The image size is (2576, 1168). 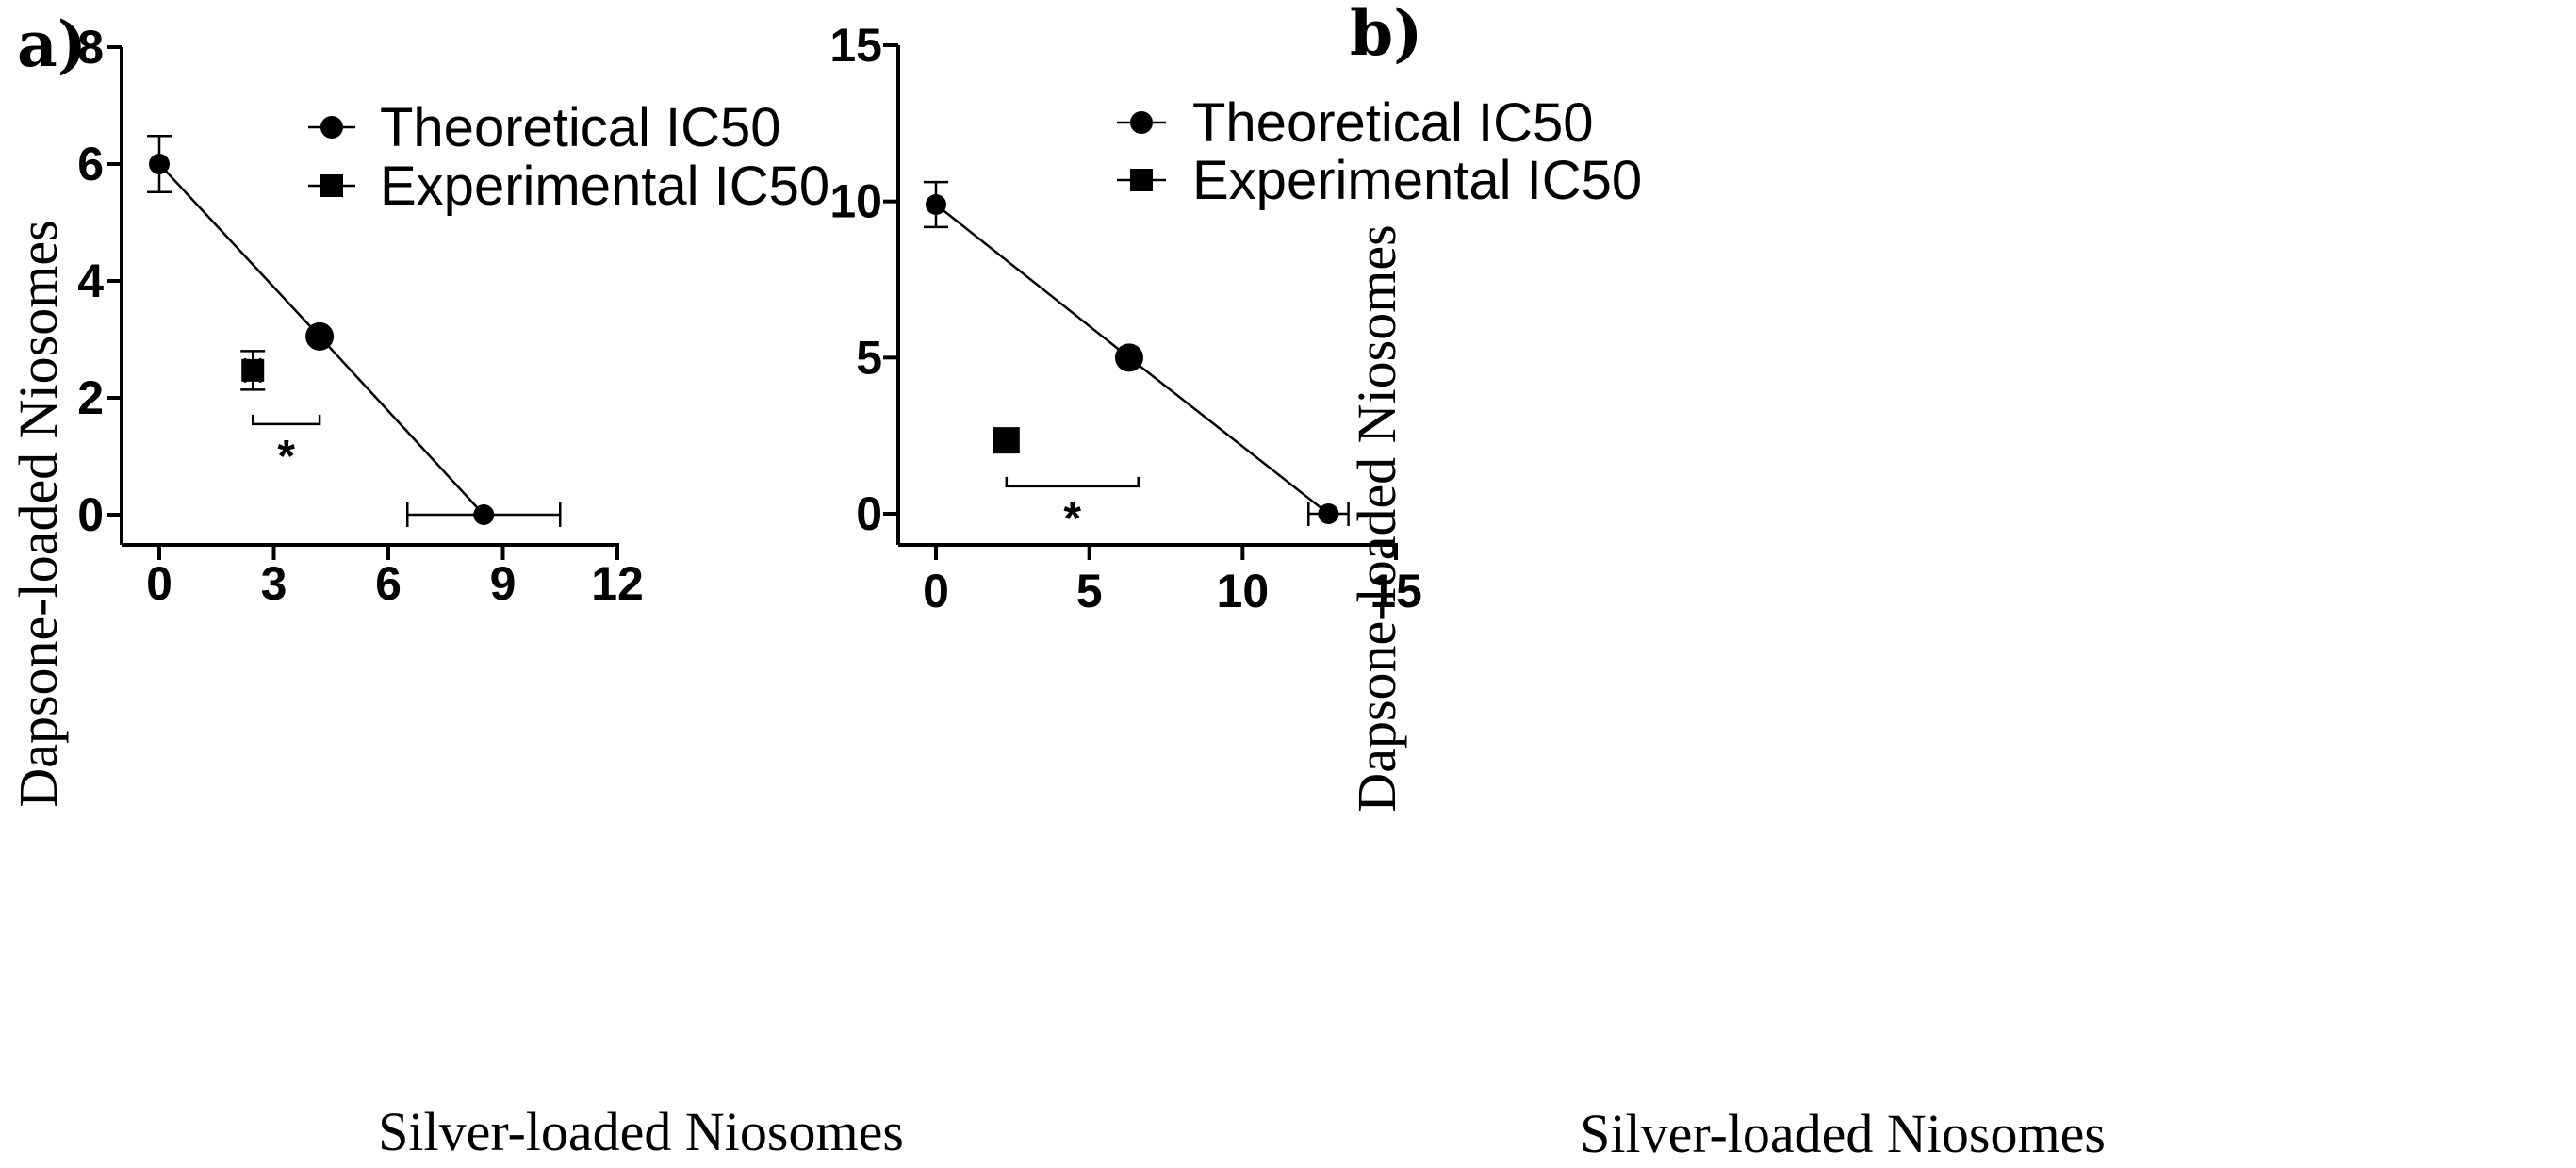 I want to click on x-tick-label: 9, so click(x=504, y=583).